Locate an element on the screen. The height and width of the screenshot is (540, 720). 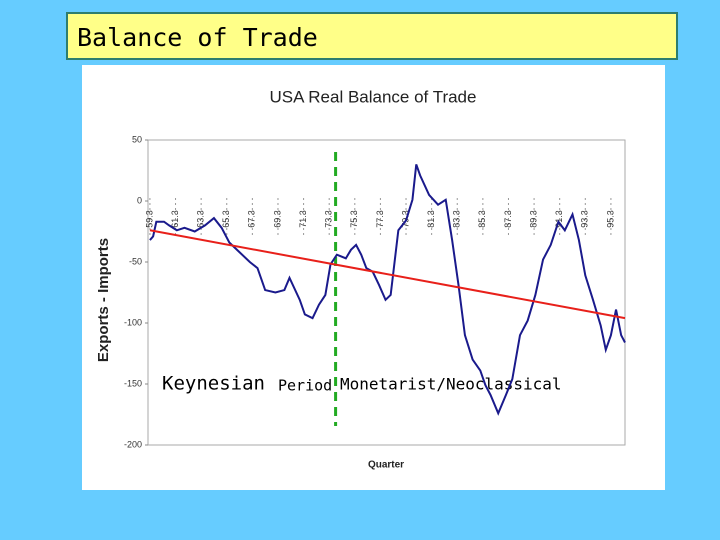
slide-title-box: Balance of Trade is located at coordinates (372, 36).